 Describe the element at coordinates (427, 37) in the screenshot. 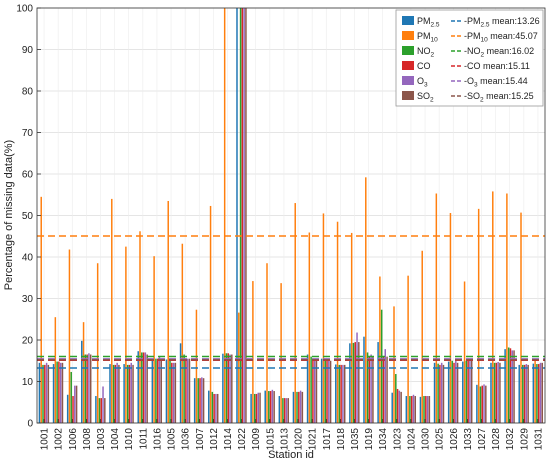

I see `legend-entry-label: PM10` at that location.